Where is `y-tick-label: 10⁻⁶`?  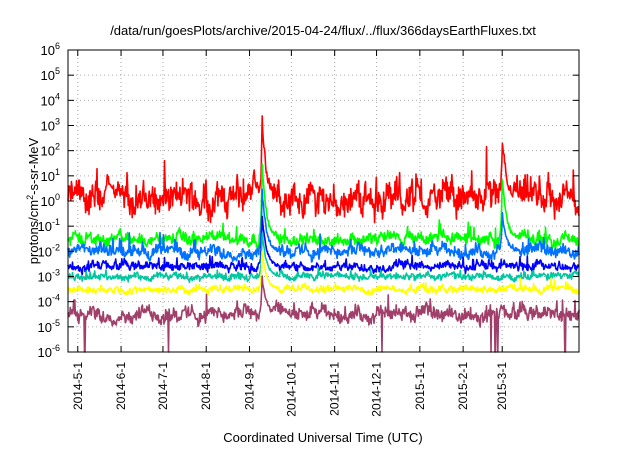 y-tick-label: 10⁻⁶ is located at coordinates (49, 351).